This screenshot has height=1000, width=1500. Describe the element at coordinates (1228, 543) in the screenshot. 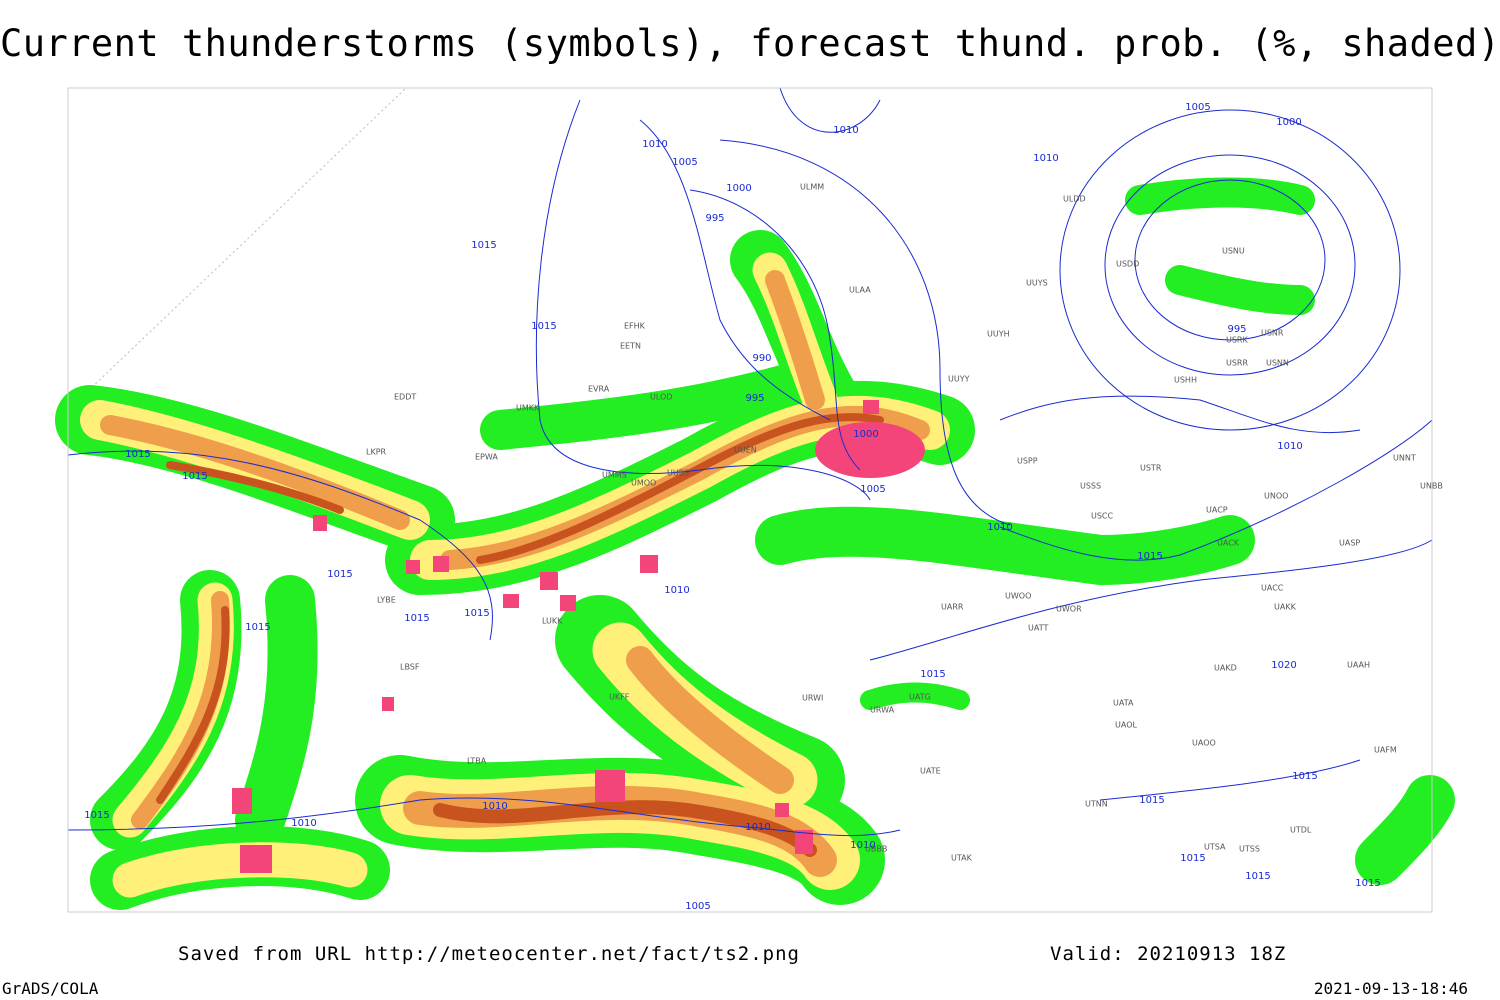

I see `station-label: UACK` at that location.